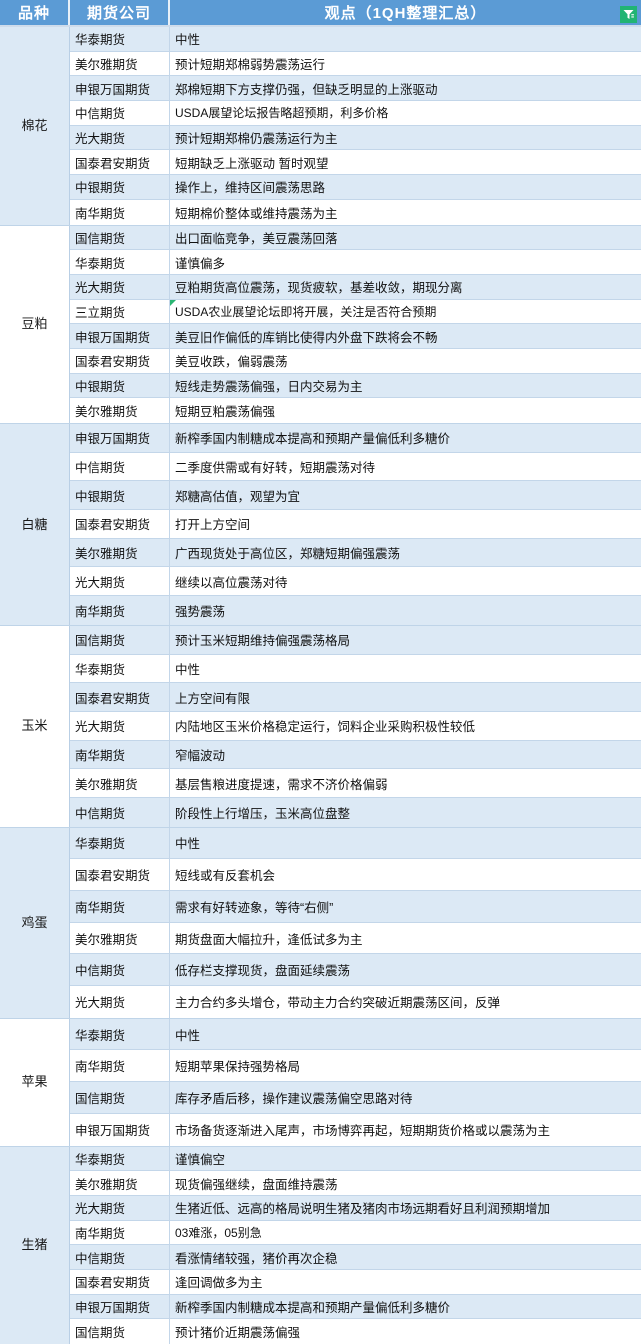  I want to click on table-row: 国信期货 库存矛盾后移，操作建议震荡偏空思路对待, so click(355, 1098).